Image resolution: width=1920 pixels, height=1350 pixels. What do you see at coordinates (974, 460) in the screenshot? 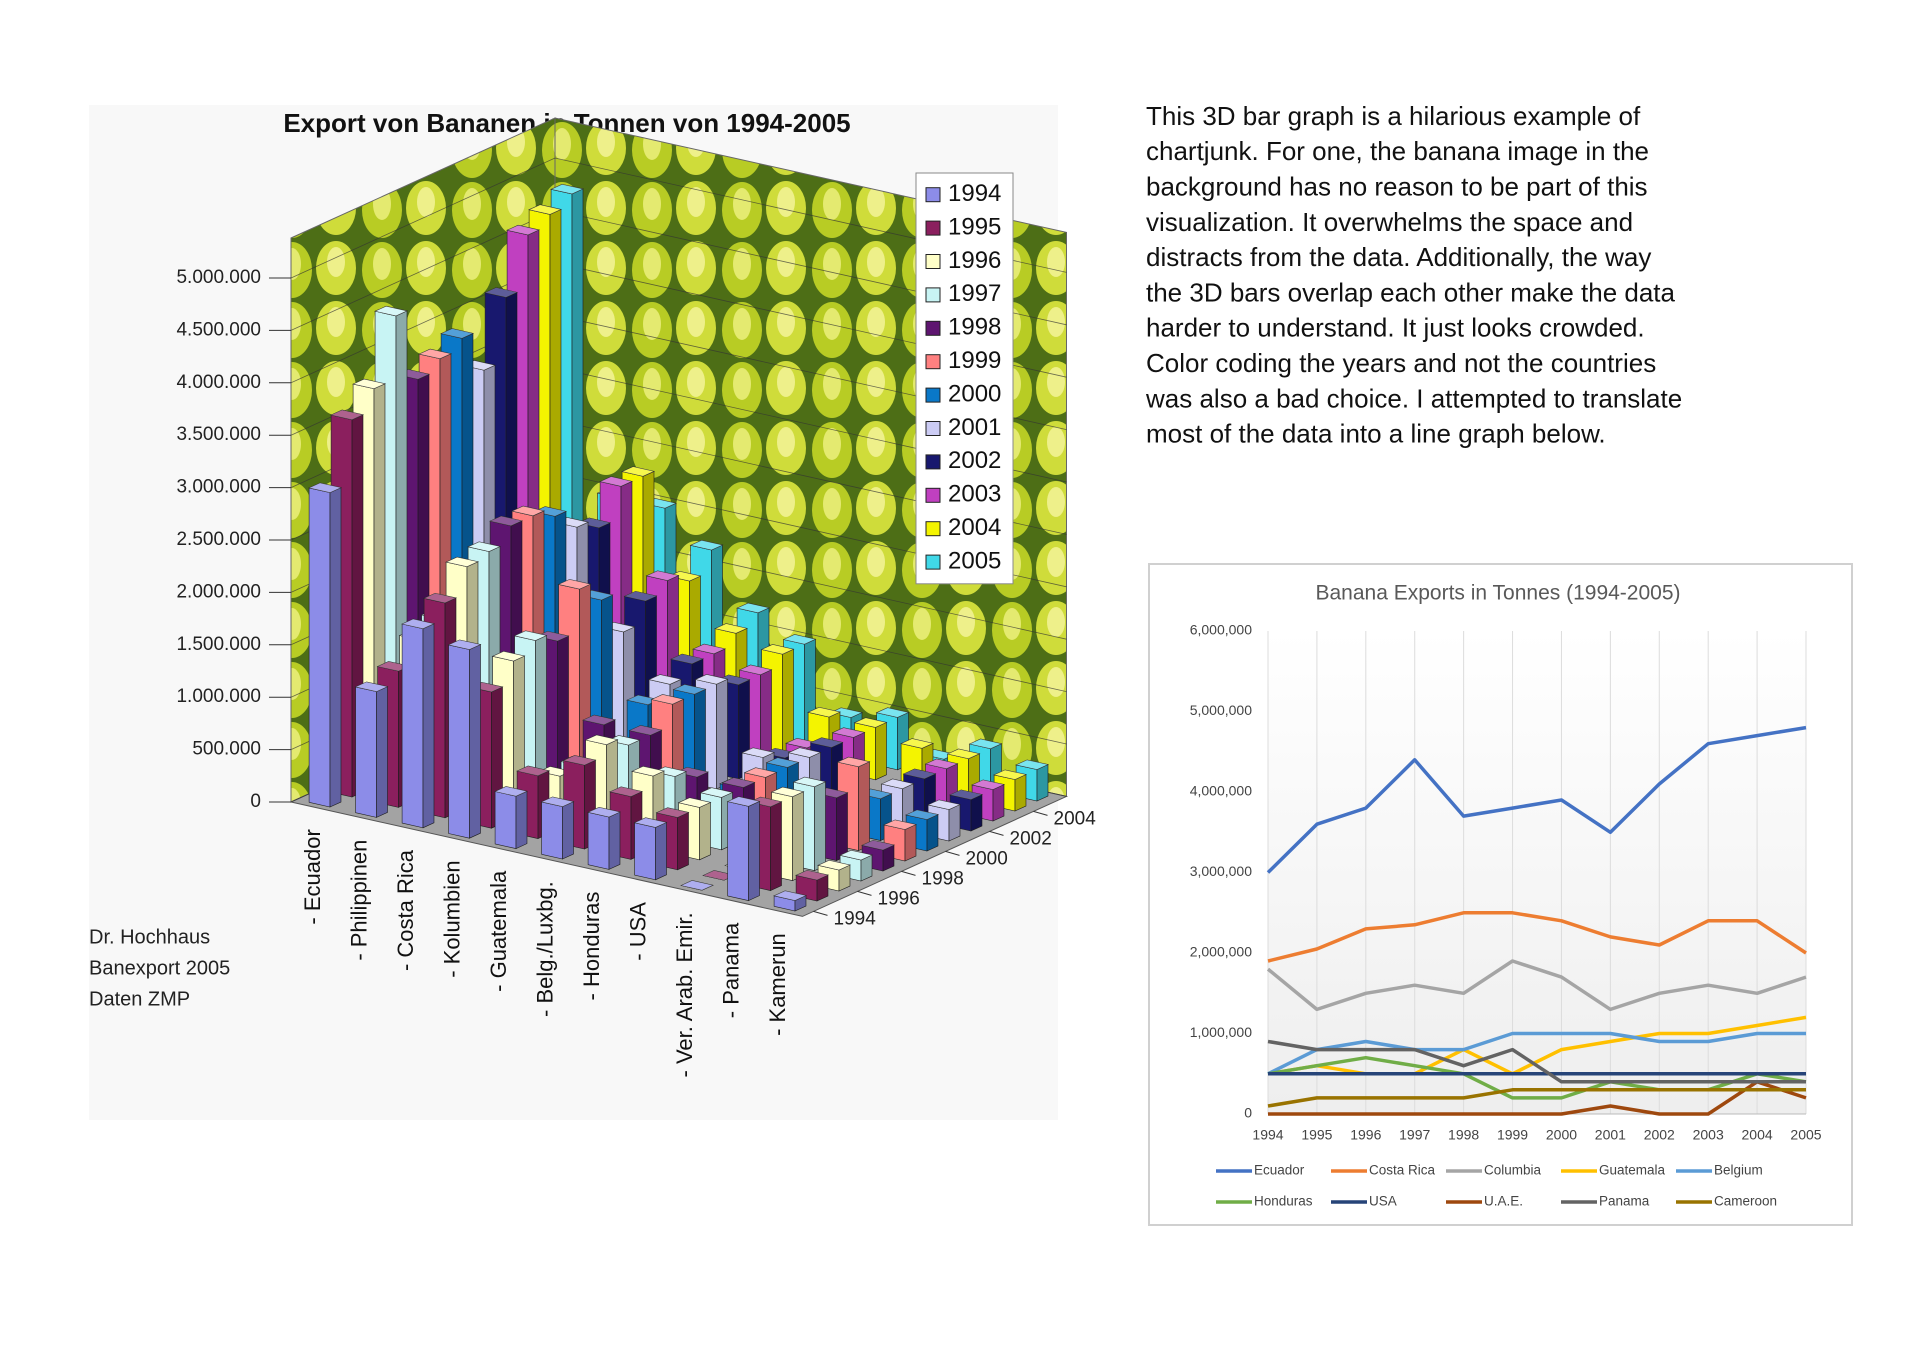
I see `legend-label: 2002` at bounding box center [974, 460].